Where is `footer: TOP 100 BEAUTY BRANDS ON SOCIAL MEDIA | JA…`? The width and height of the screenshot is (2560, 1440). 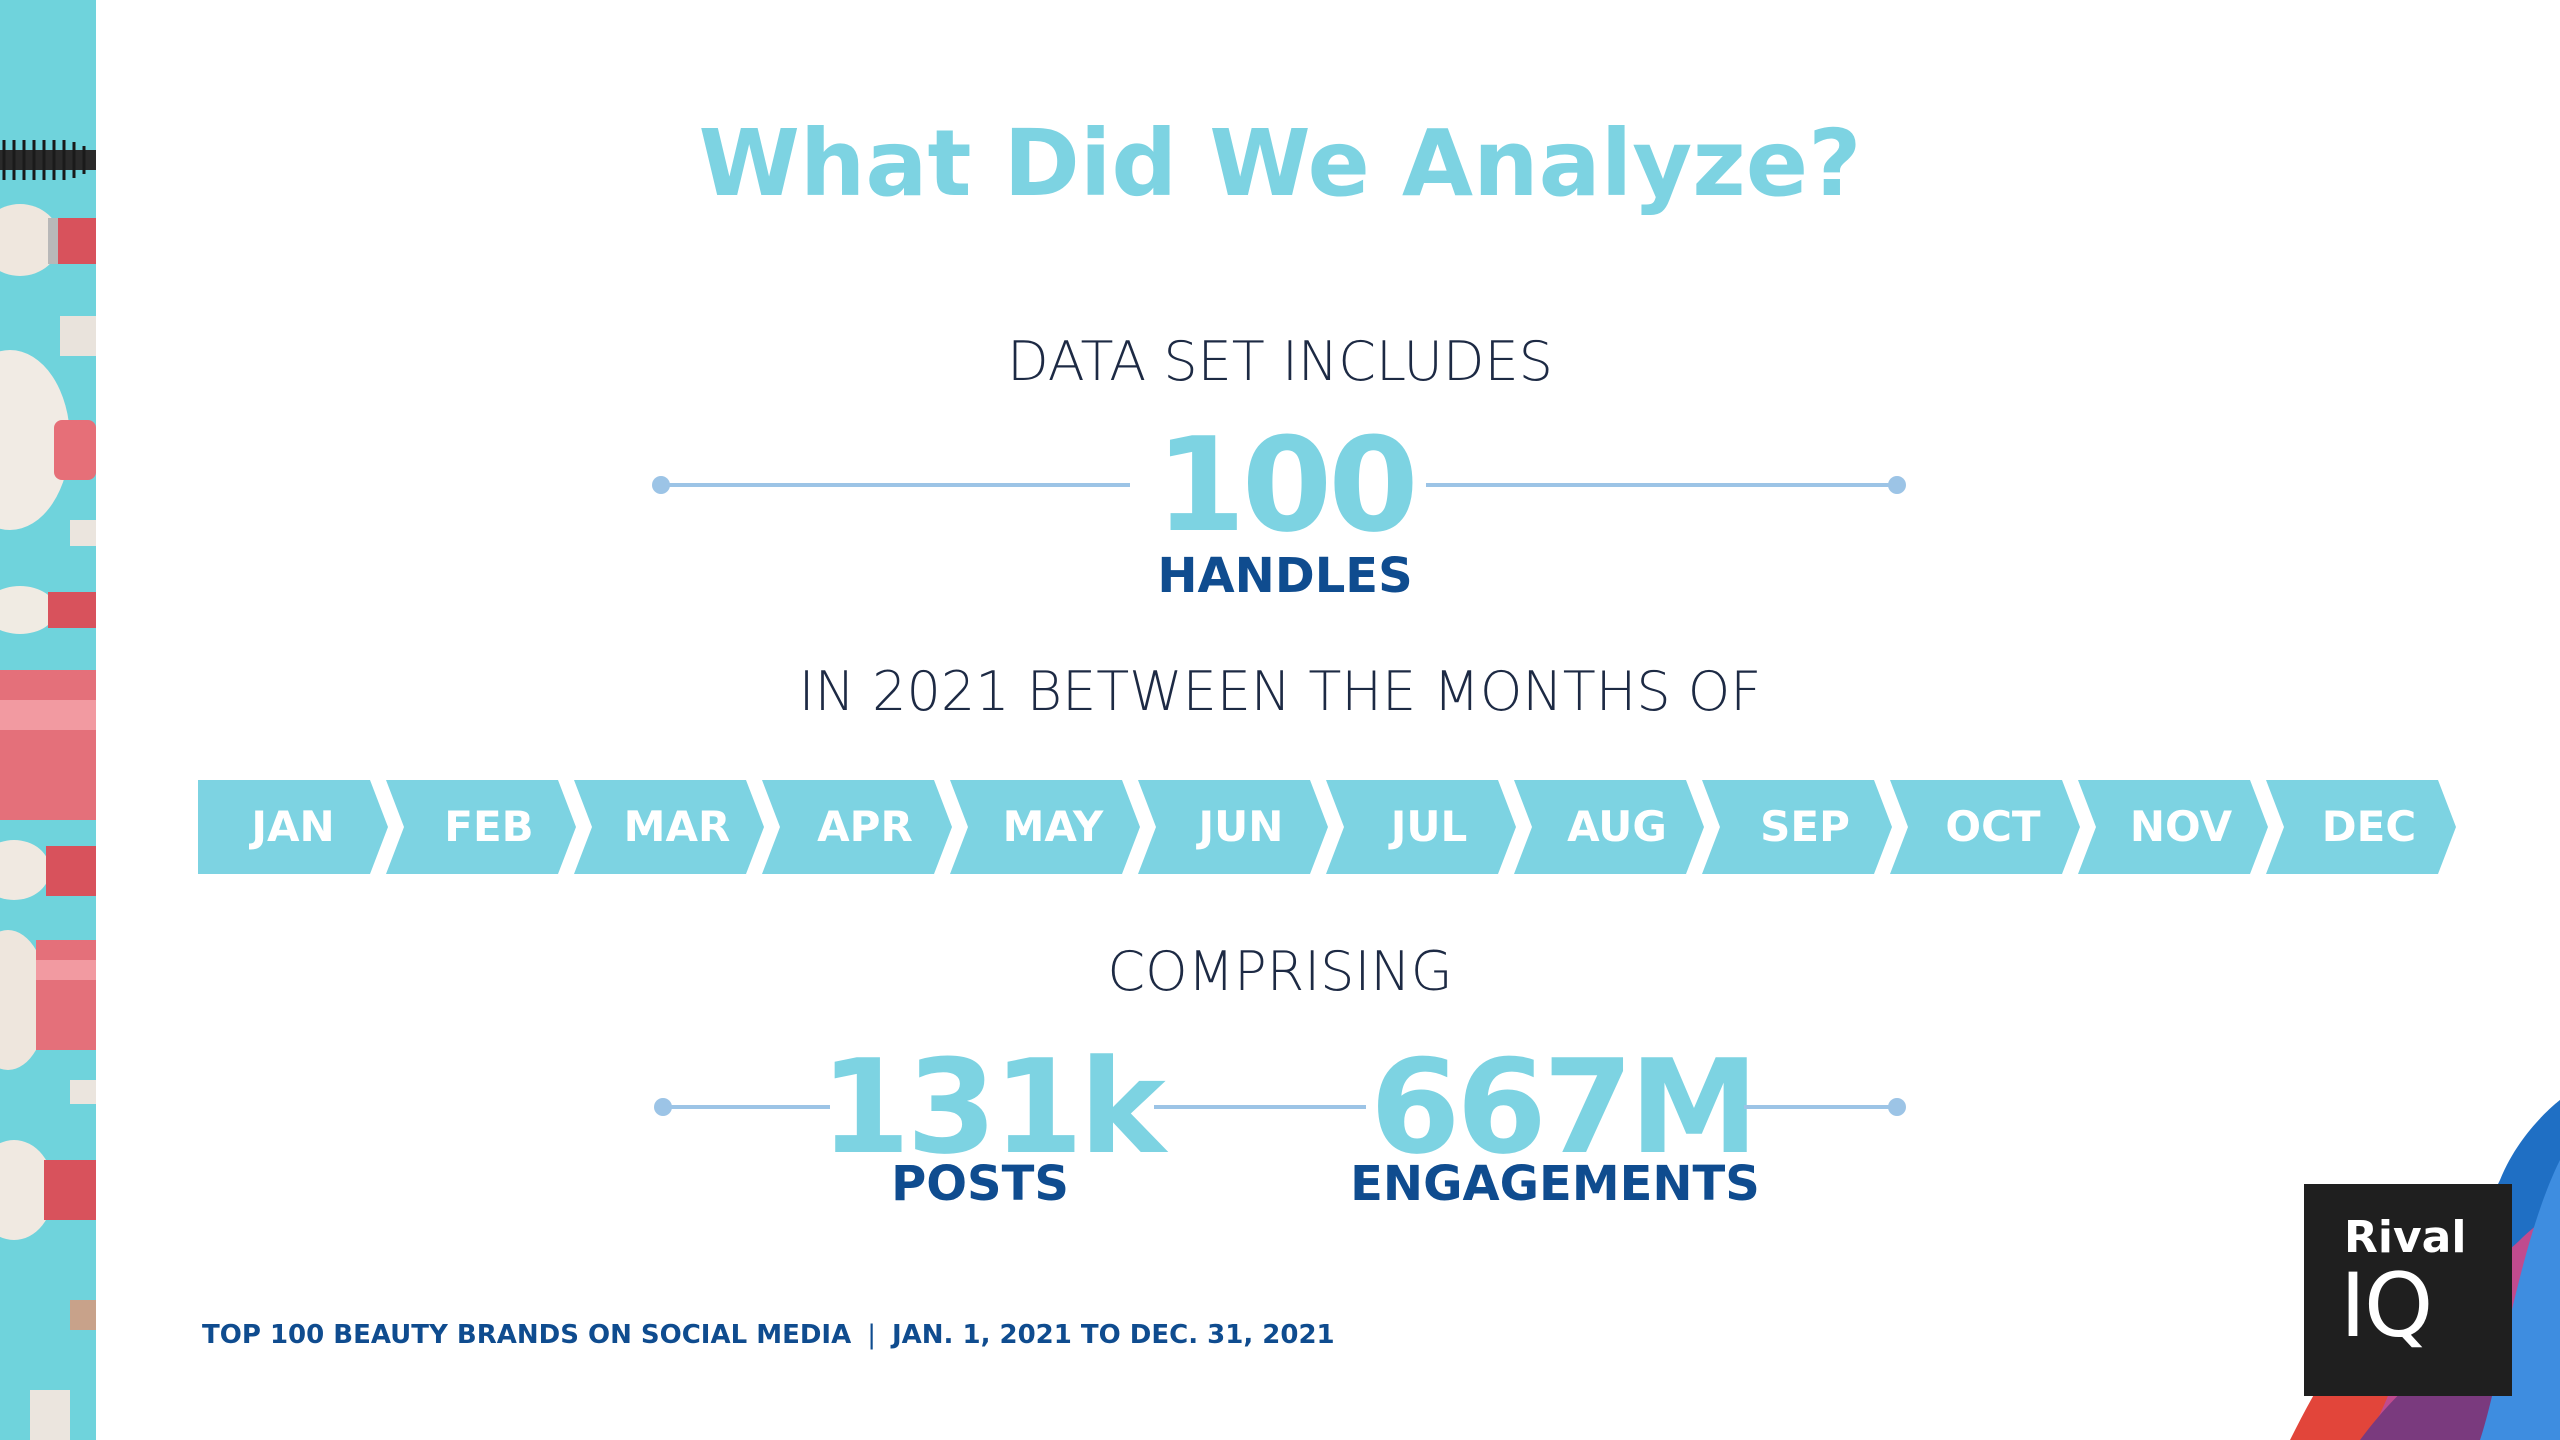
footer: TOP 100 BEAUTY BRANDS ON SOCIAL MEDIA | JA… is located at coordinates (768, 1335).